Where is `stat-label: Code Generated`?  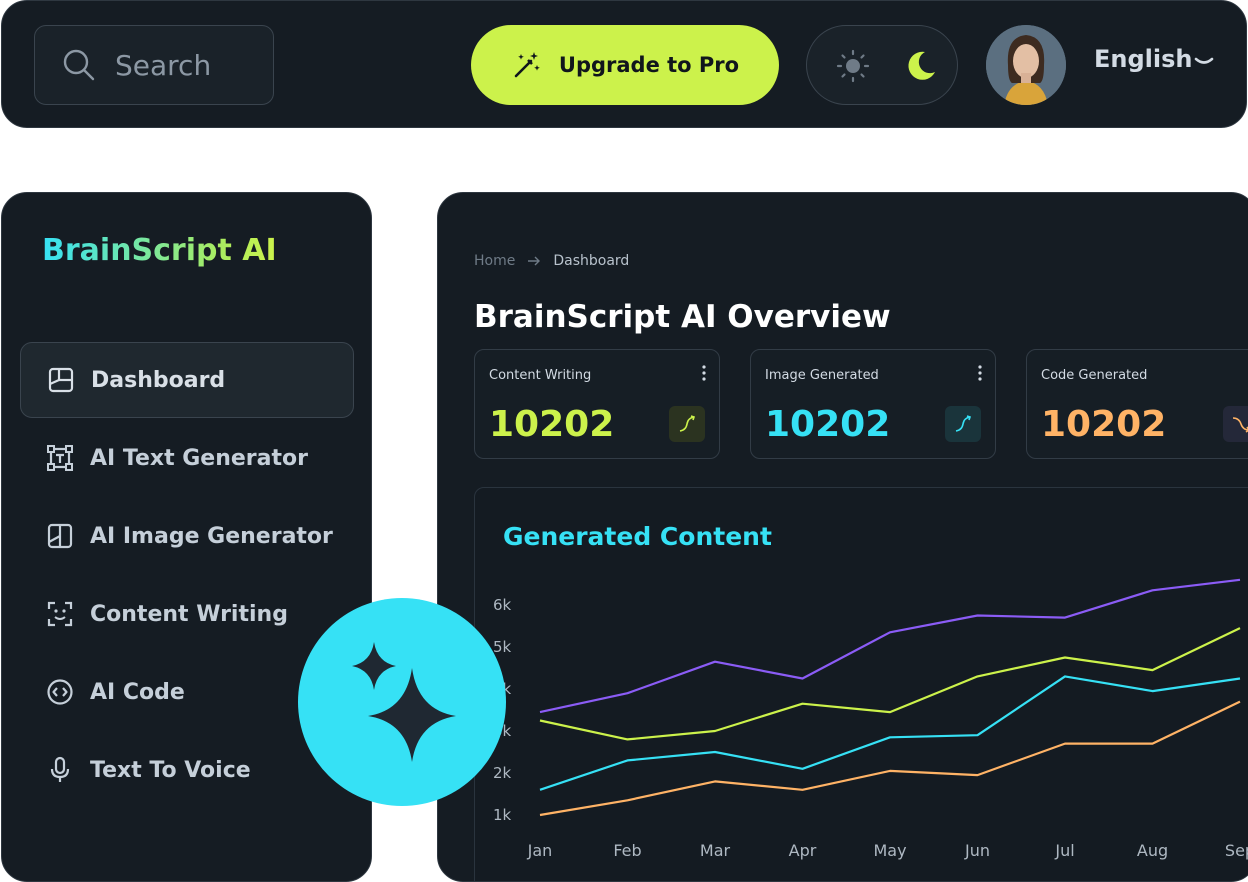
stat-label: Code Generated is located at coordinates (1094, 375).